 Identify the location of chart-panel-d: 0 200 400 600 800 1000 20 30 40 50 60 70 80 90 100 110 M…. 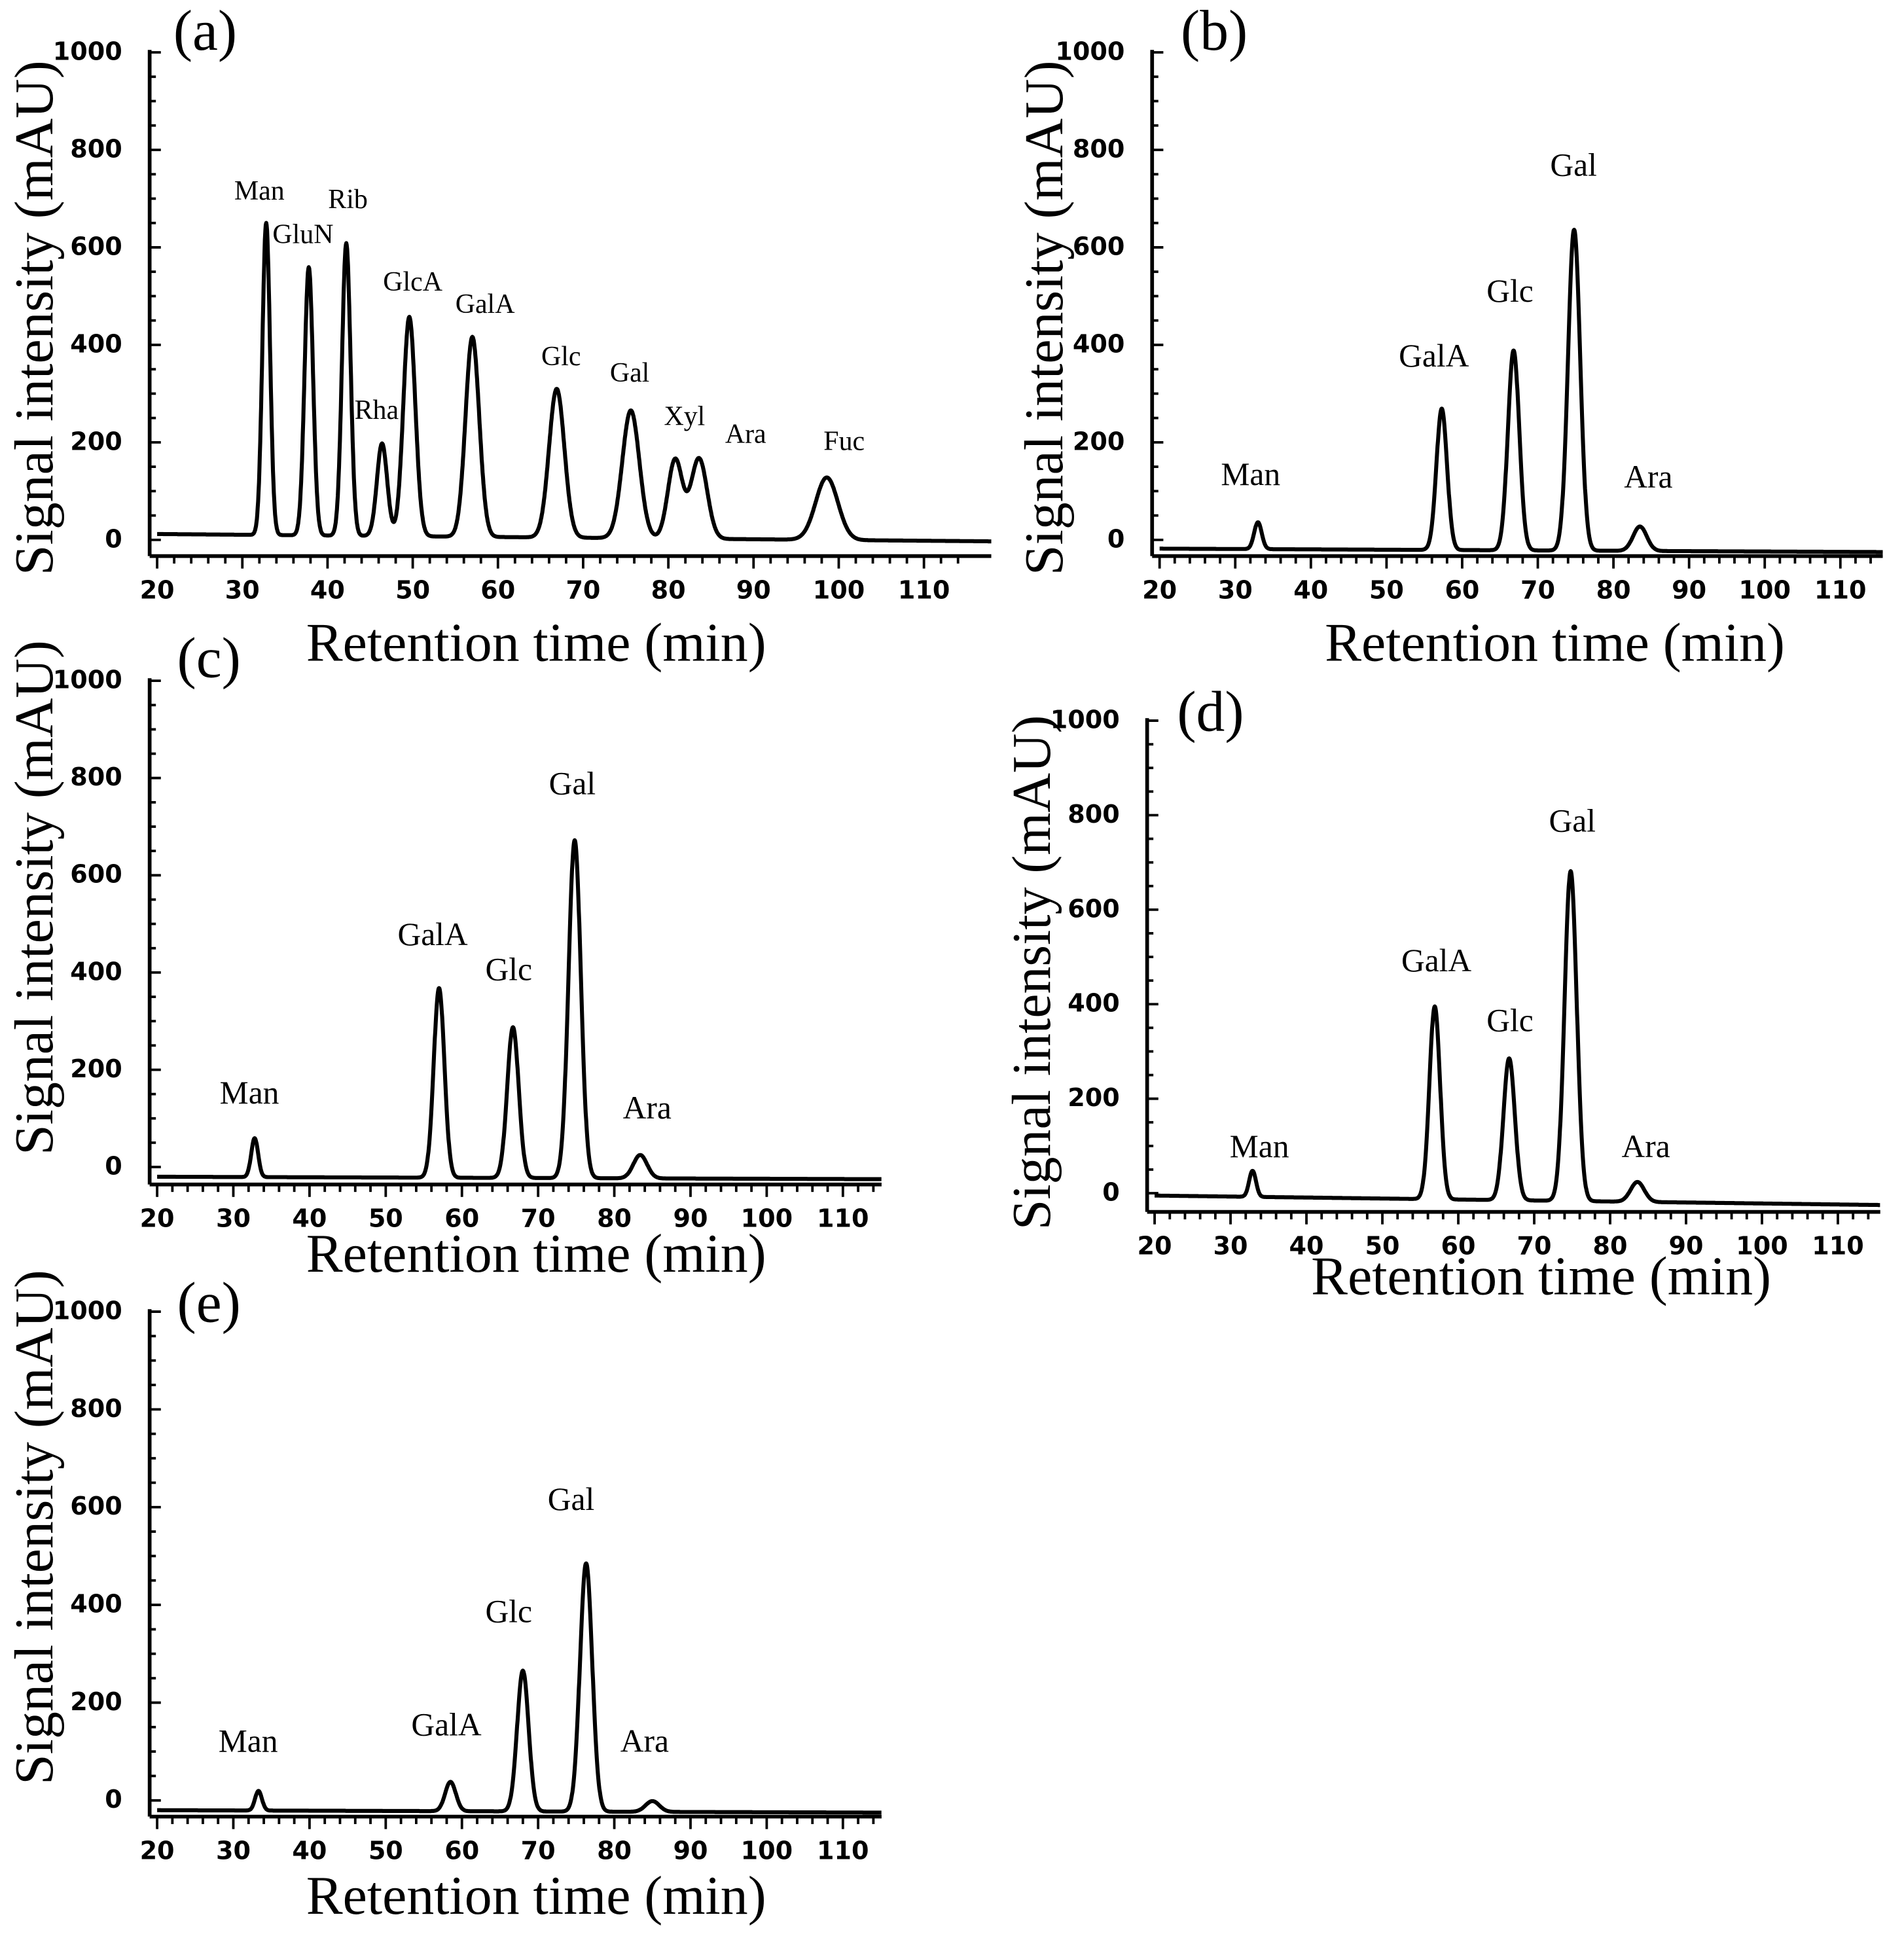
(1441, 992).